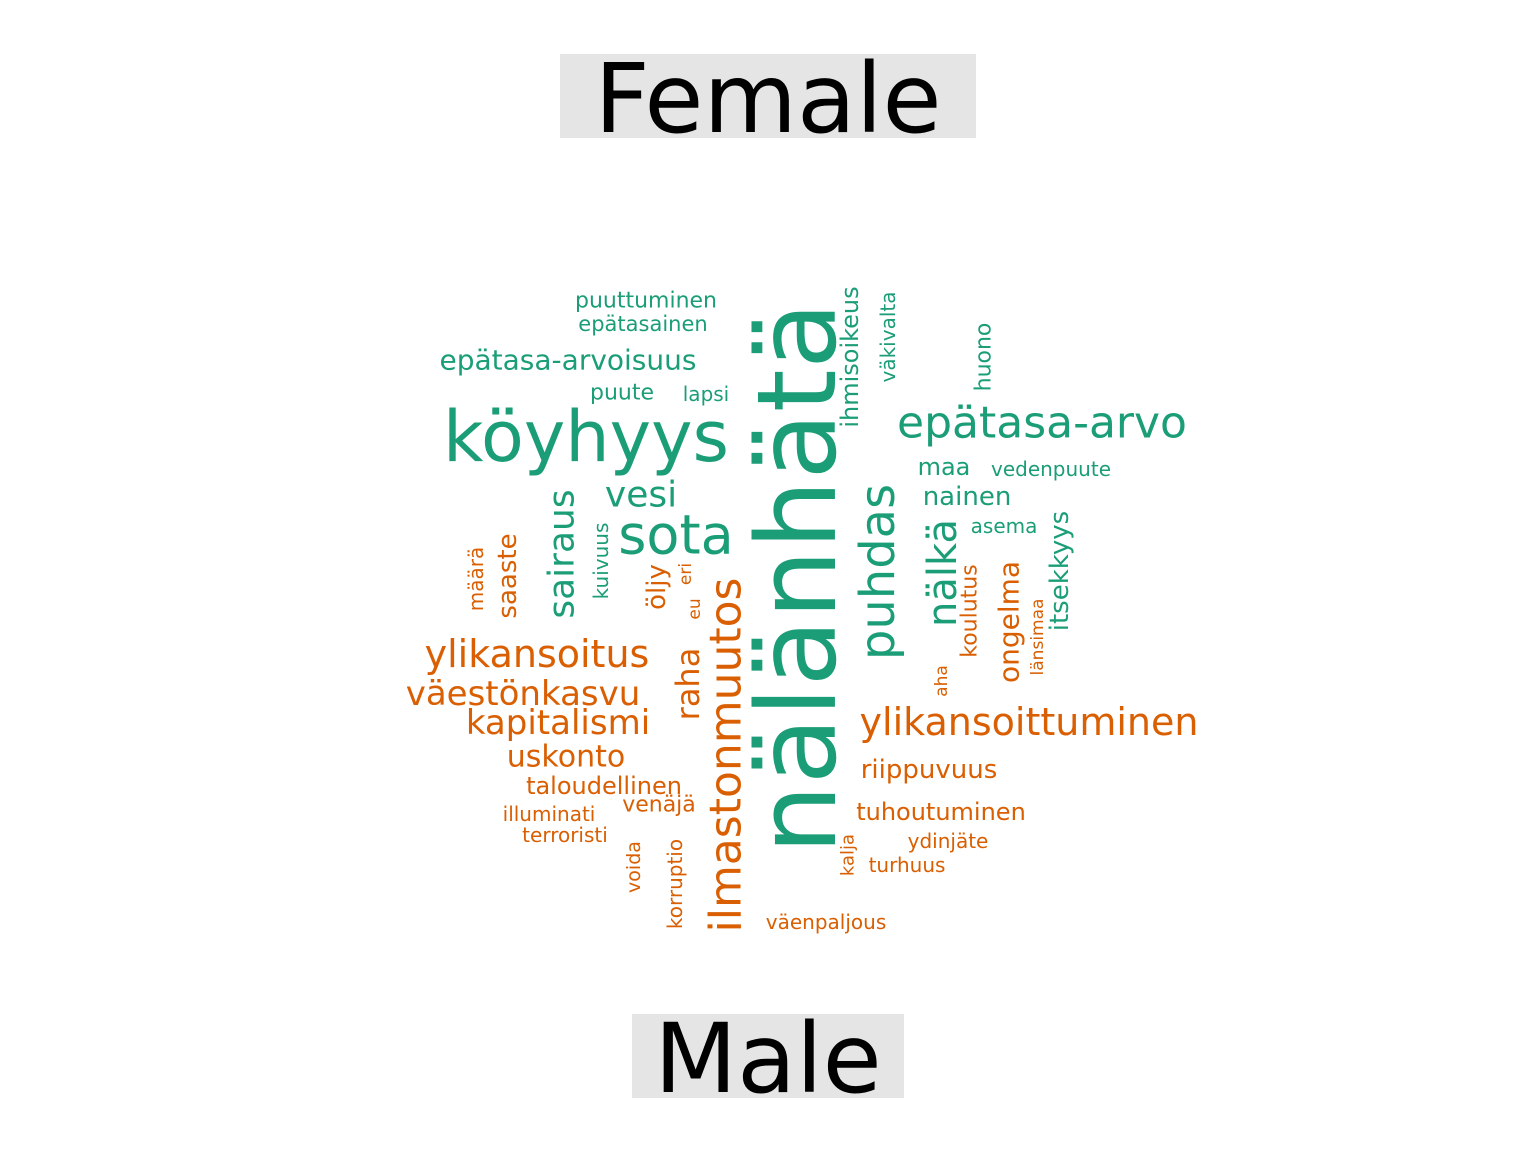  What do you see at coordinates (706, 394) in the screenshot?
I see `word-female: lapsi` at bounding box center [706, 394].